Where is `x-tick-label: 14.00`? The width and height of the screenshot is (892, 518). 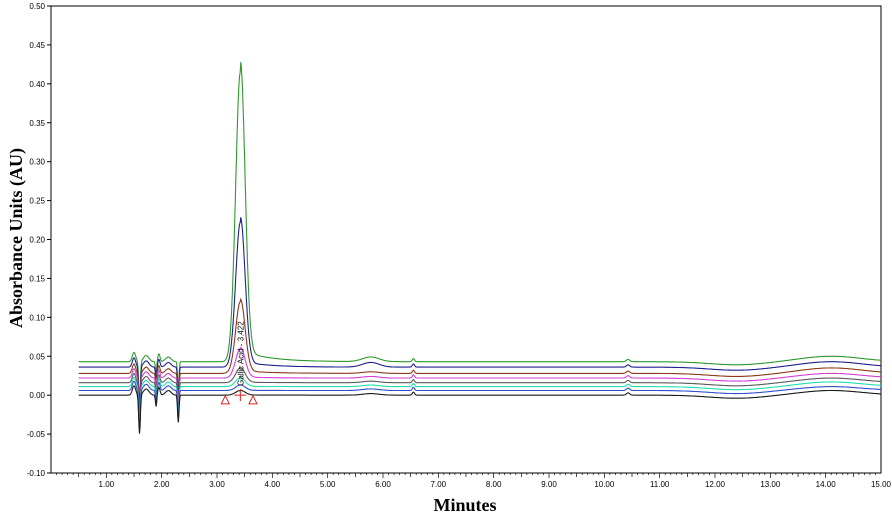 x-tick-label: 14.00 is located at coordinates (826, 484).